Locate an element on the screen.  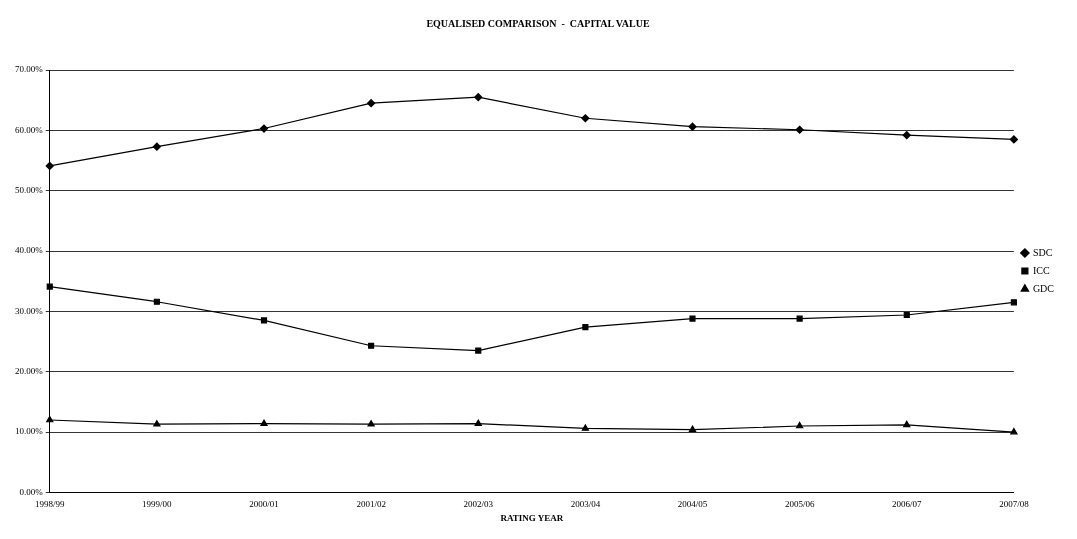
chart-title: EQUALISED COMPARISON - CAPITAL VALUE is located at coordinates (538, 23).